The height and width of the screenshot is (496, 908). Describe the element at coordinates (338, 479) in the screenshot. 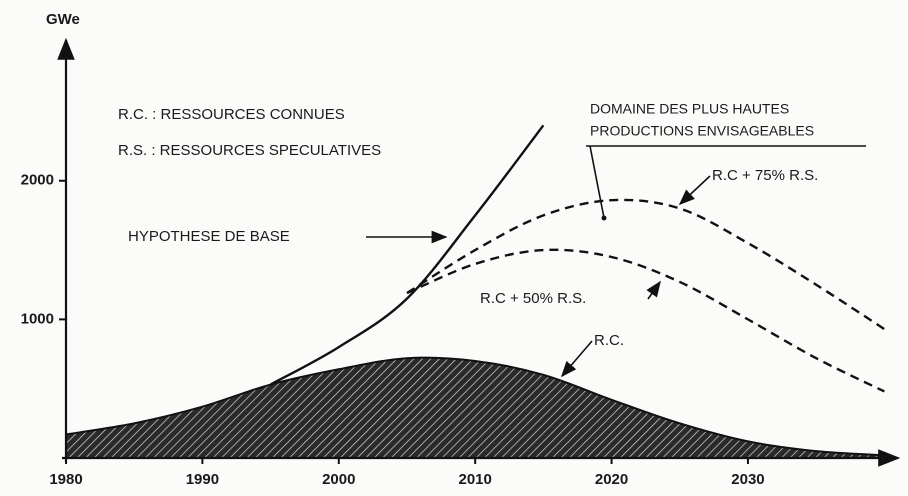

I see `x-tick-label: 2000` at that location.